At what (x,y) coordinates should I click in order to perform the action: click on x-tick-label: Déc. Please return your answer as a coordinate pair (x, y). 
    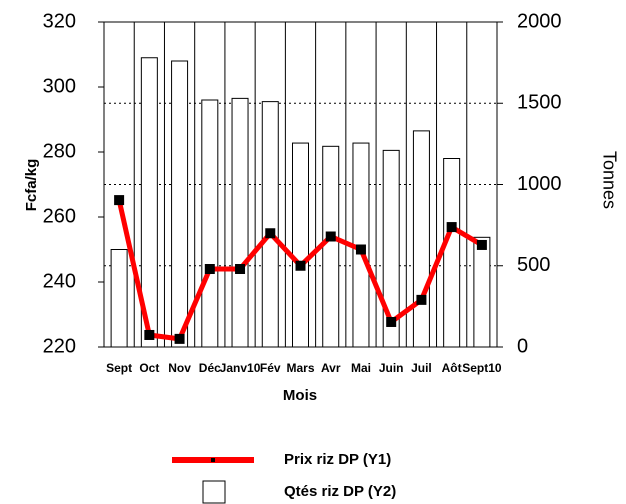
    Looking at the image, I should click on (210, 368).